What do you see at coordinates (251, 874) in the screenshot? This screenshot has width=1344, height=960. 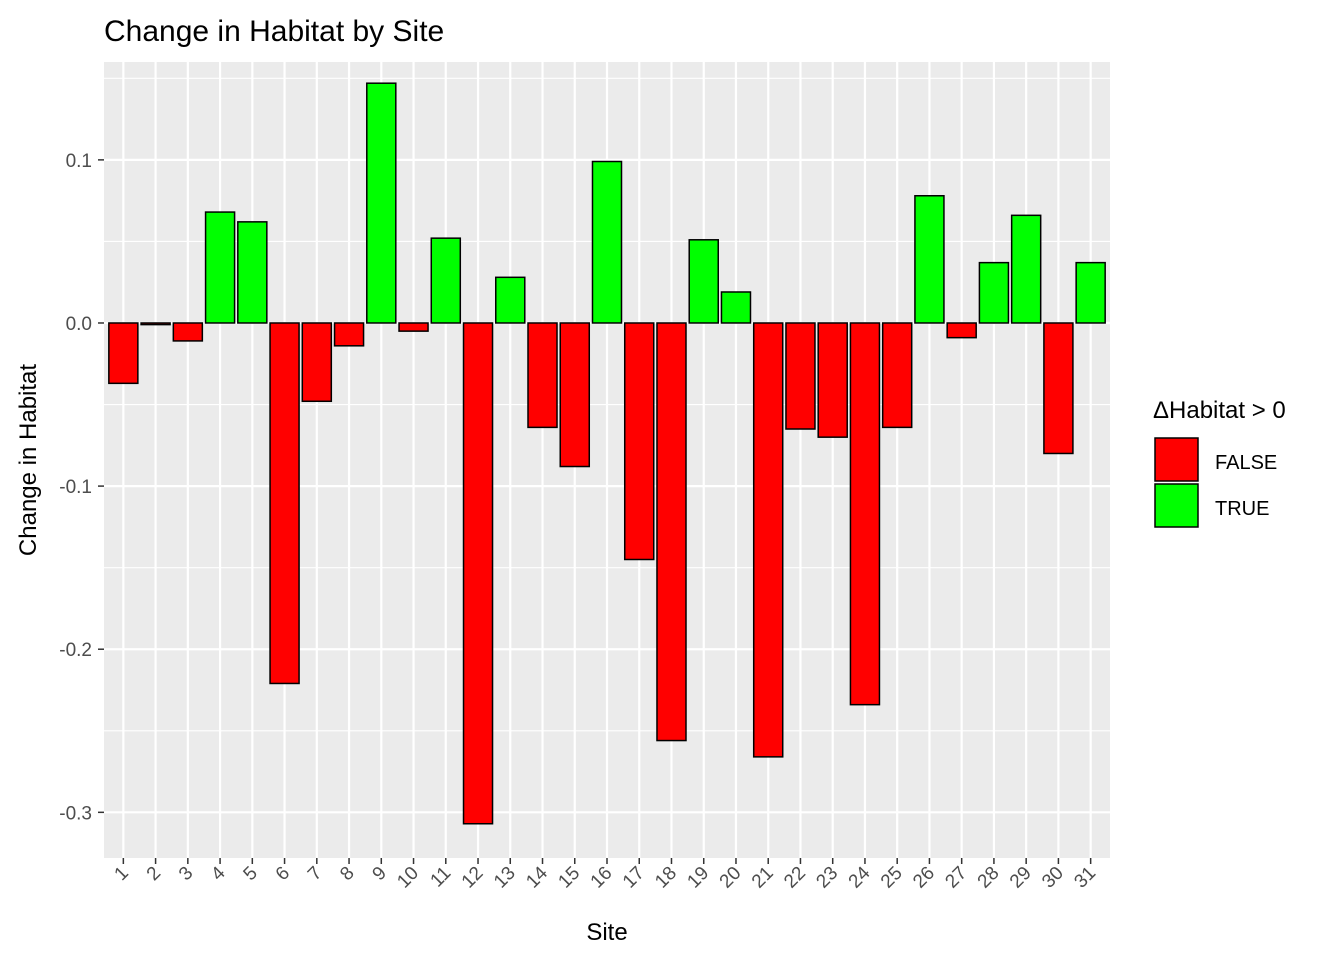 I see `x-tick-label: 5` at bounding box center [251, 874].